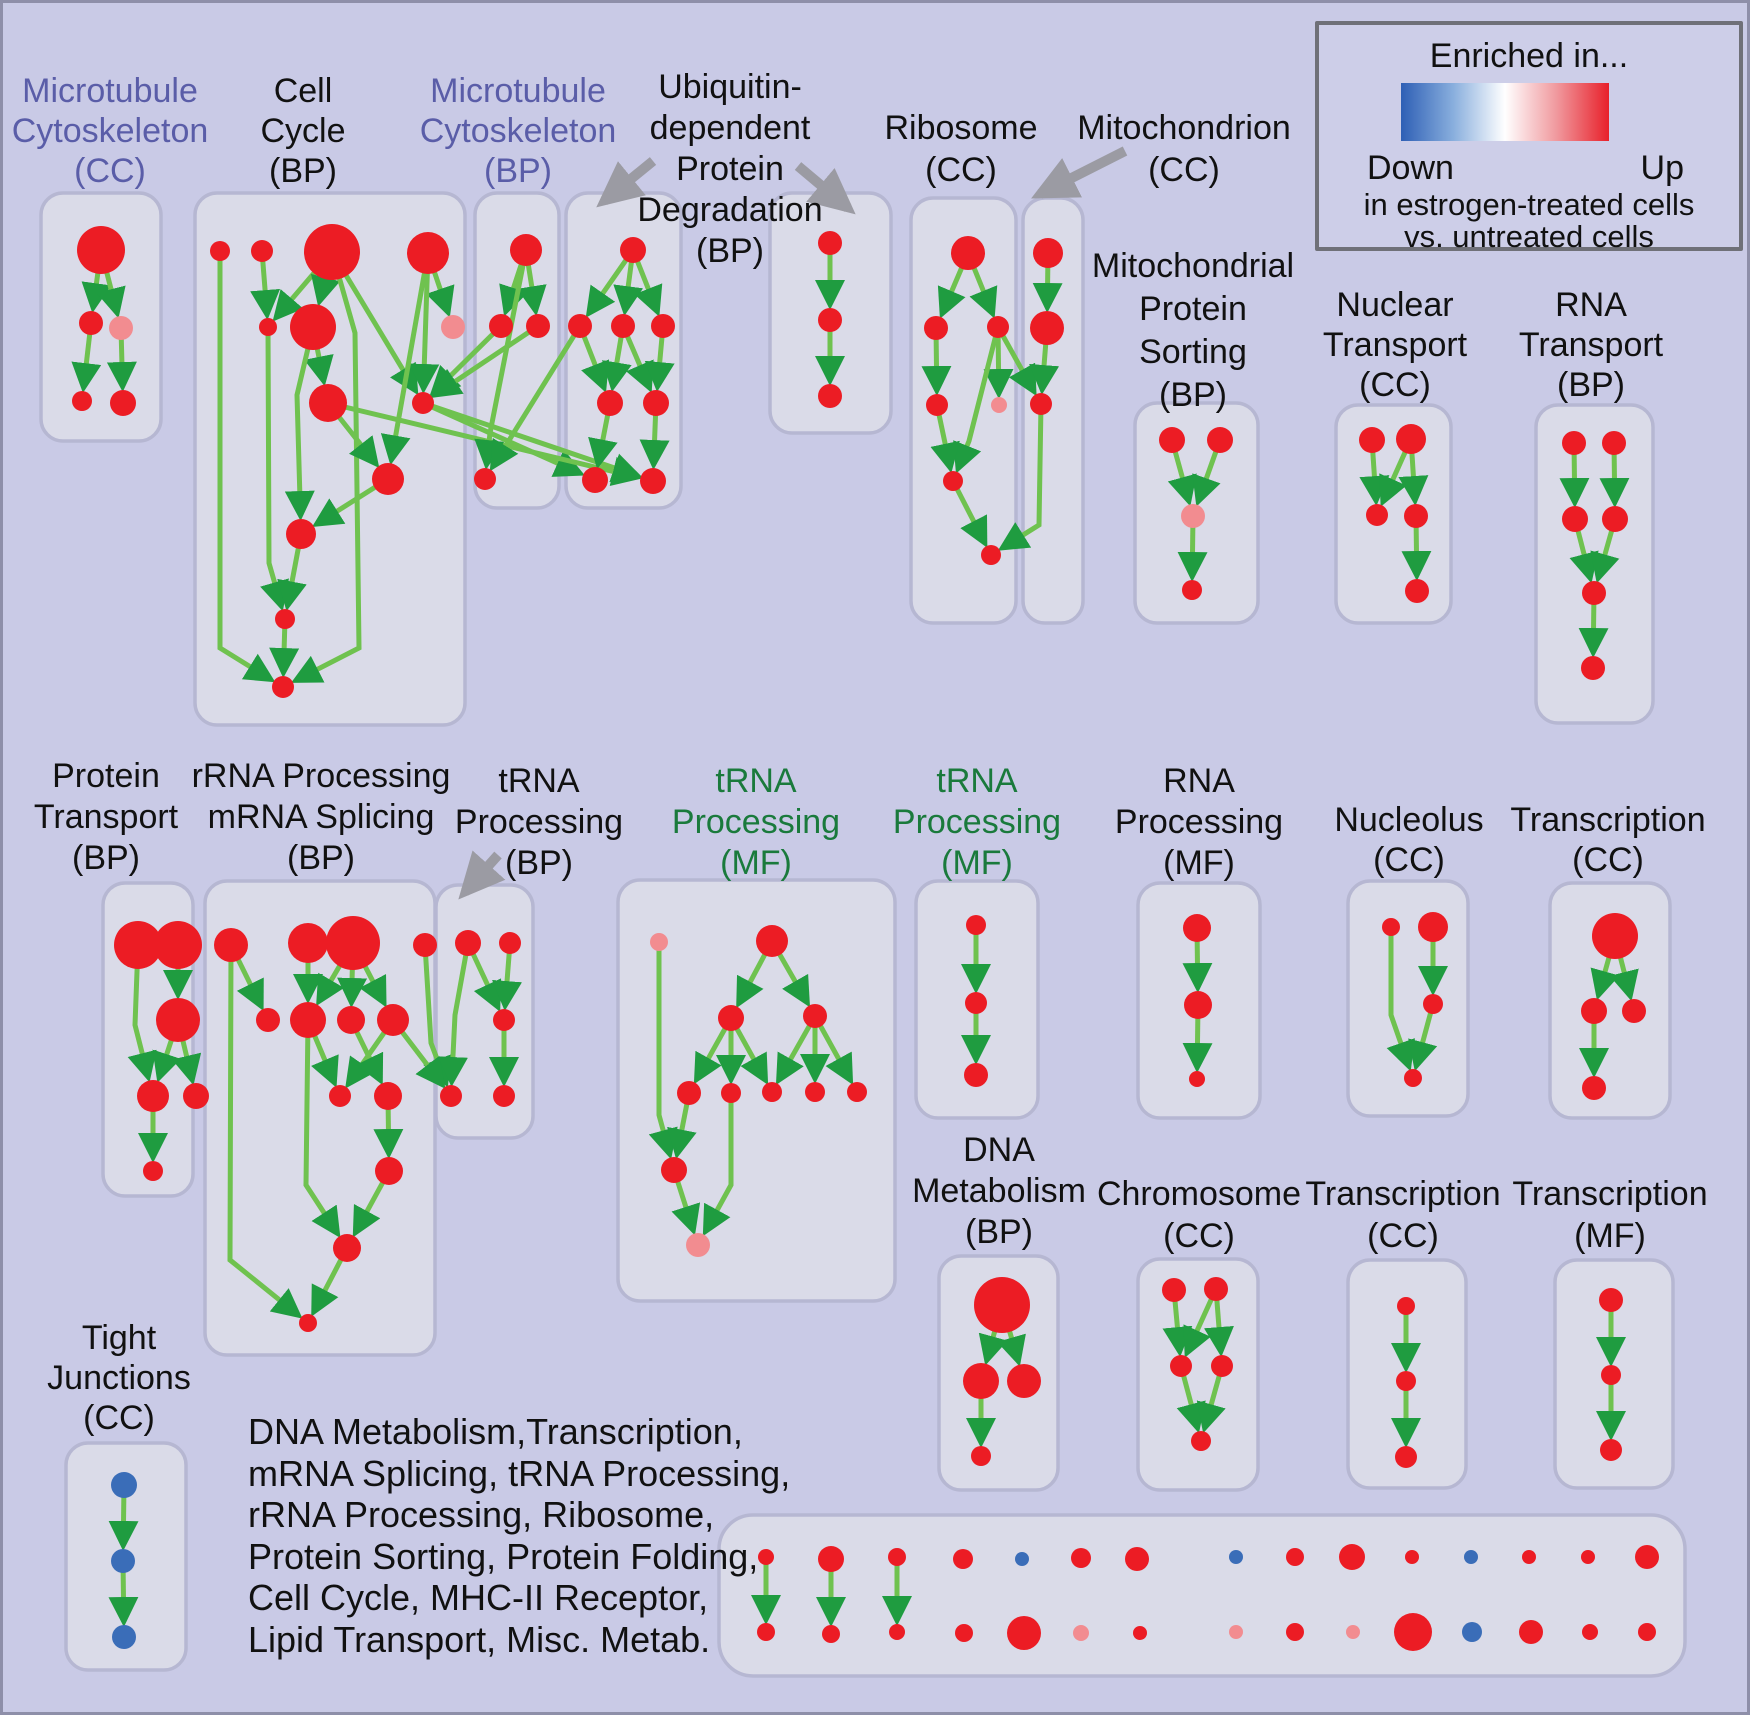  What do you see at coordinates (1016, 361) in the screenshot?
I see `edge-rb3-mt3` at bounding box center [1016, 361].